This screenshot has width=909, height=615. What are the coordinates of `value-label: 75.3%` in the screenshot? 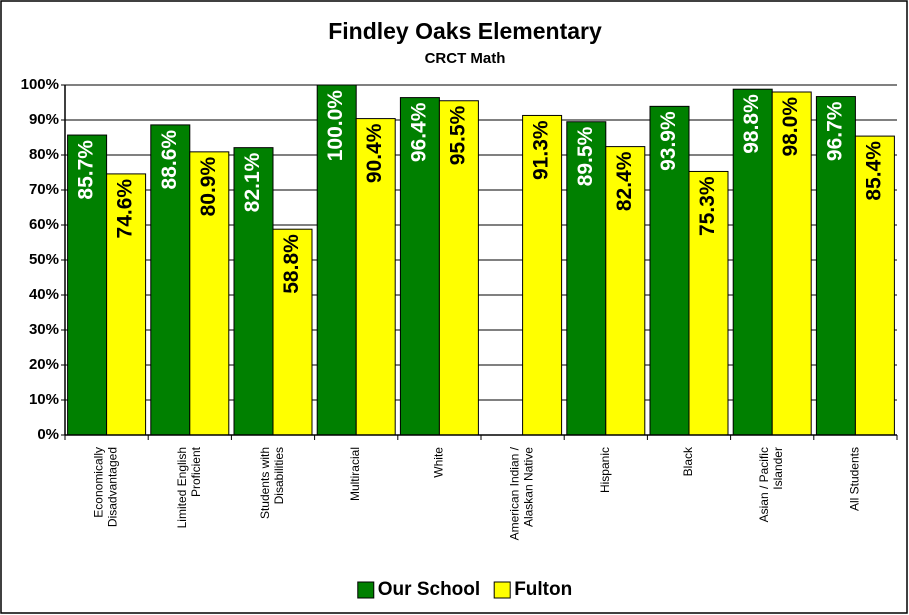 It's located at (707, 206).